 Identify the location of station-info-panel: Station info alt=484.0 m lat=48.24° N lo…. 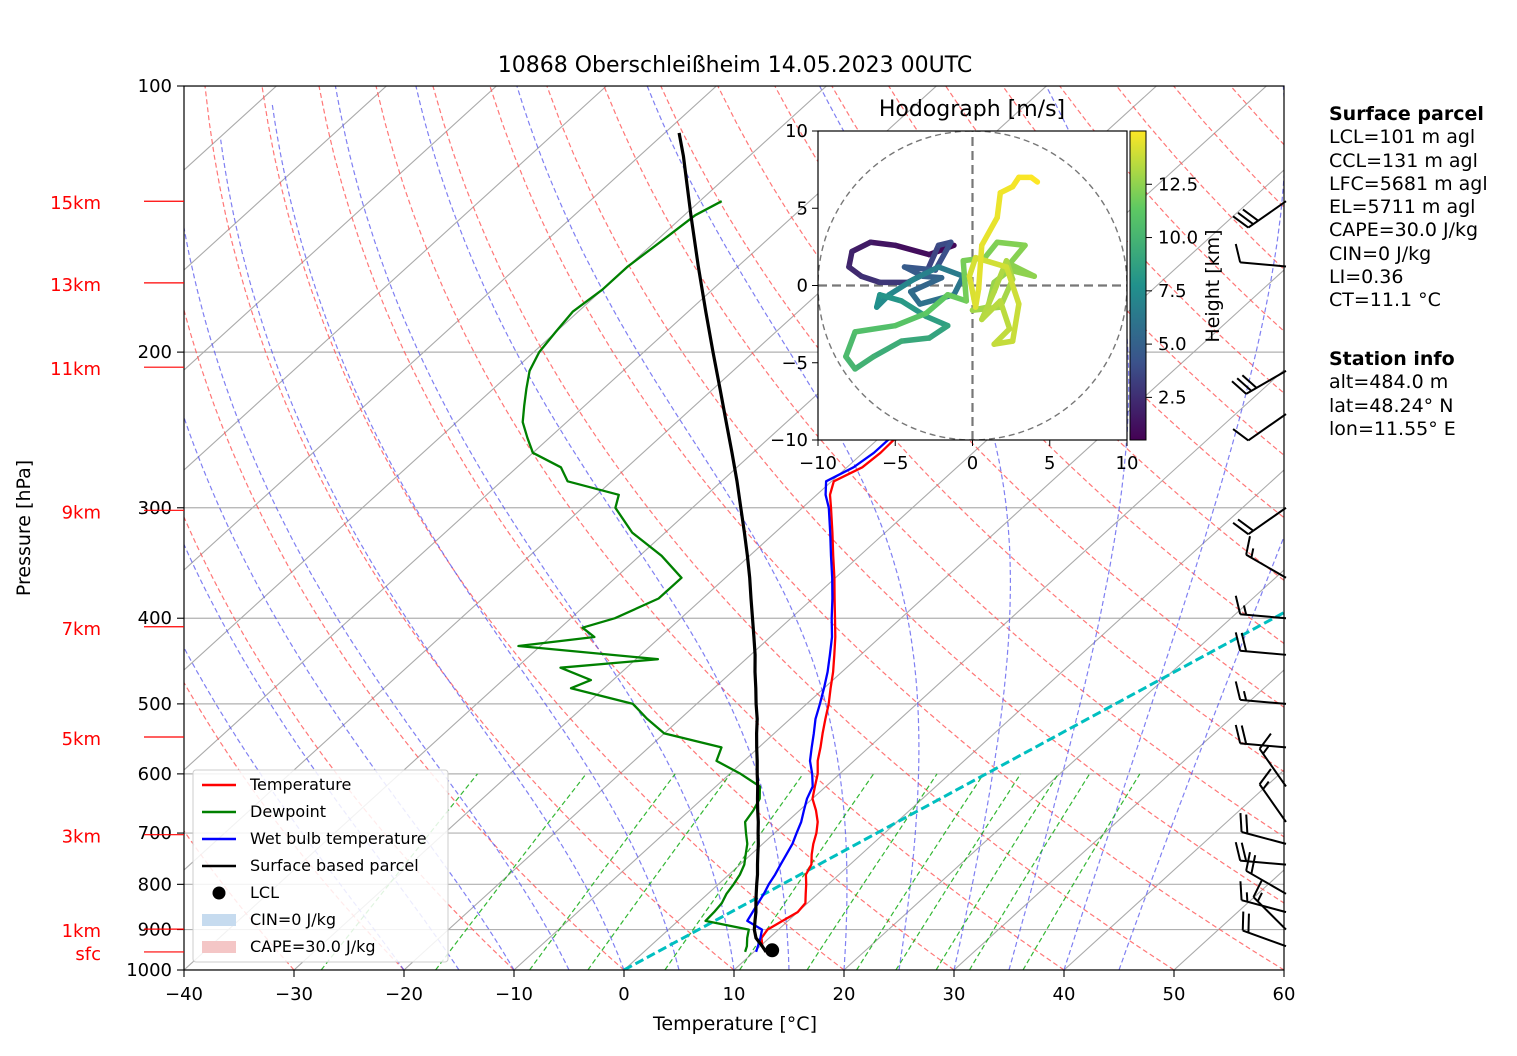
(1392, 394).